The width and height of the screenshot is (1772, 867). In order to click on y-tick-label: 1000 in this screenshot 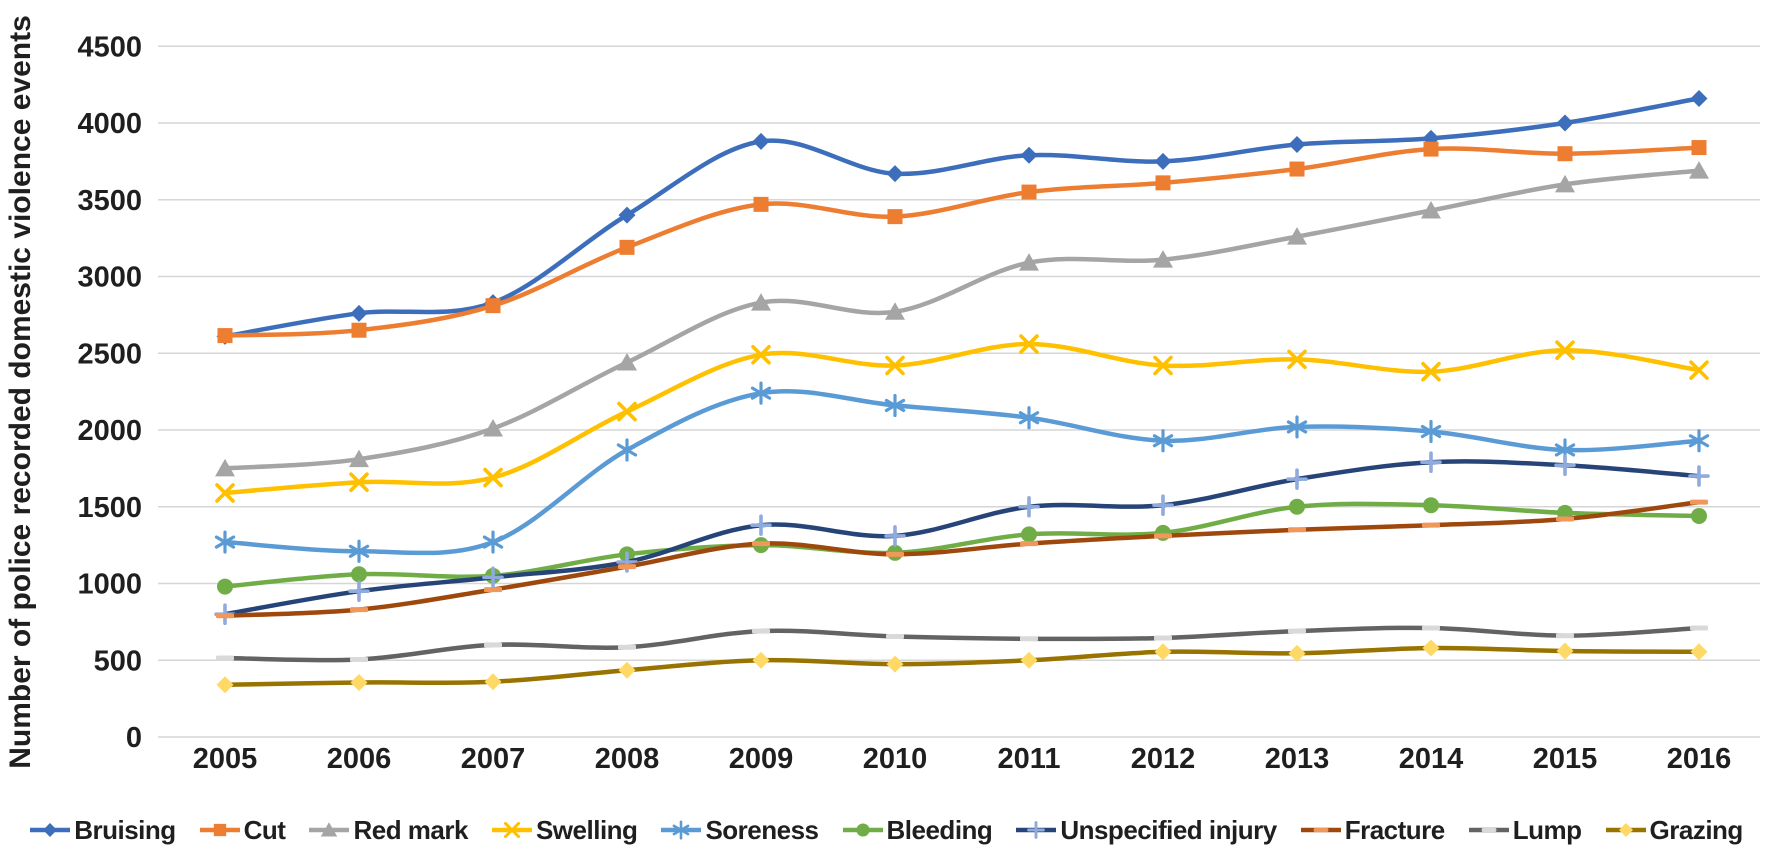, I will do `click(109, 585)`.